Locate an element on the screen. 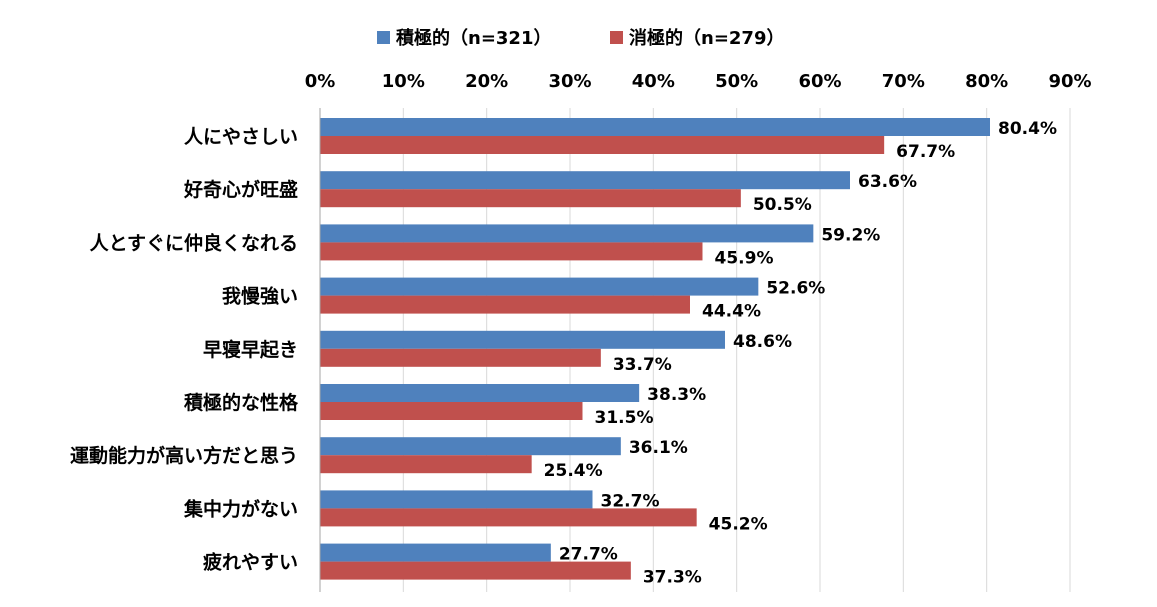 This screenshot has width=1157, height=607. category-label-0: 人にやさしい is located at coordinates (241, 137).